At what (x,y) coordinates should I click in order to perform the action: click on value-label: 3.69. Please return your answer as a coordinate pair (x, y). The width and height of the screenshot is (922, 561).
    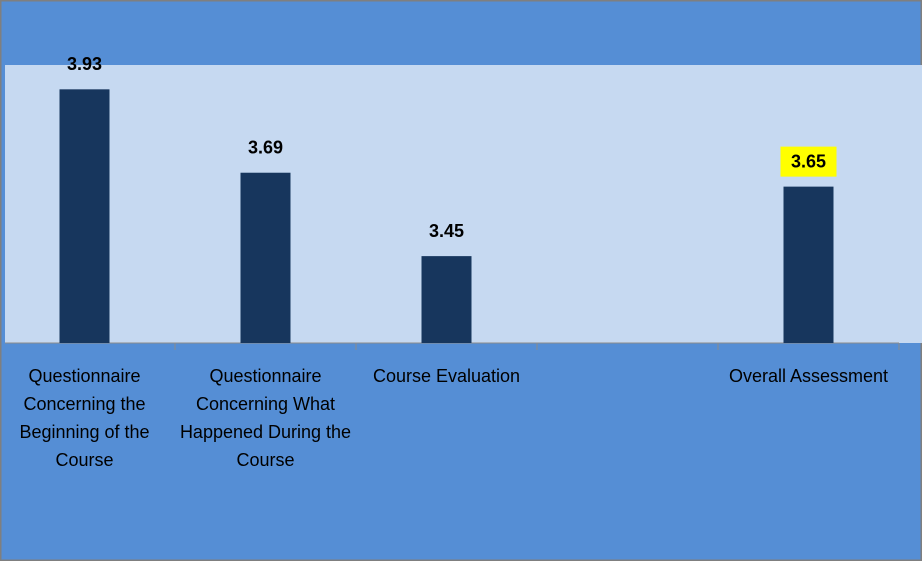
    Looking at the image, I should click on (265, 147).